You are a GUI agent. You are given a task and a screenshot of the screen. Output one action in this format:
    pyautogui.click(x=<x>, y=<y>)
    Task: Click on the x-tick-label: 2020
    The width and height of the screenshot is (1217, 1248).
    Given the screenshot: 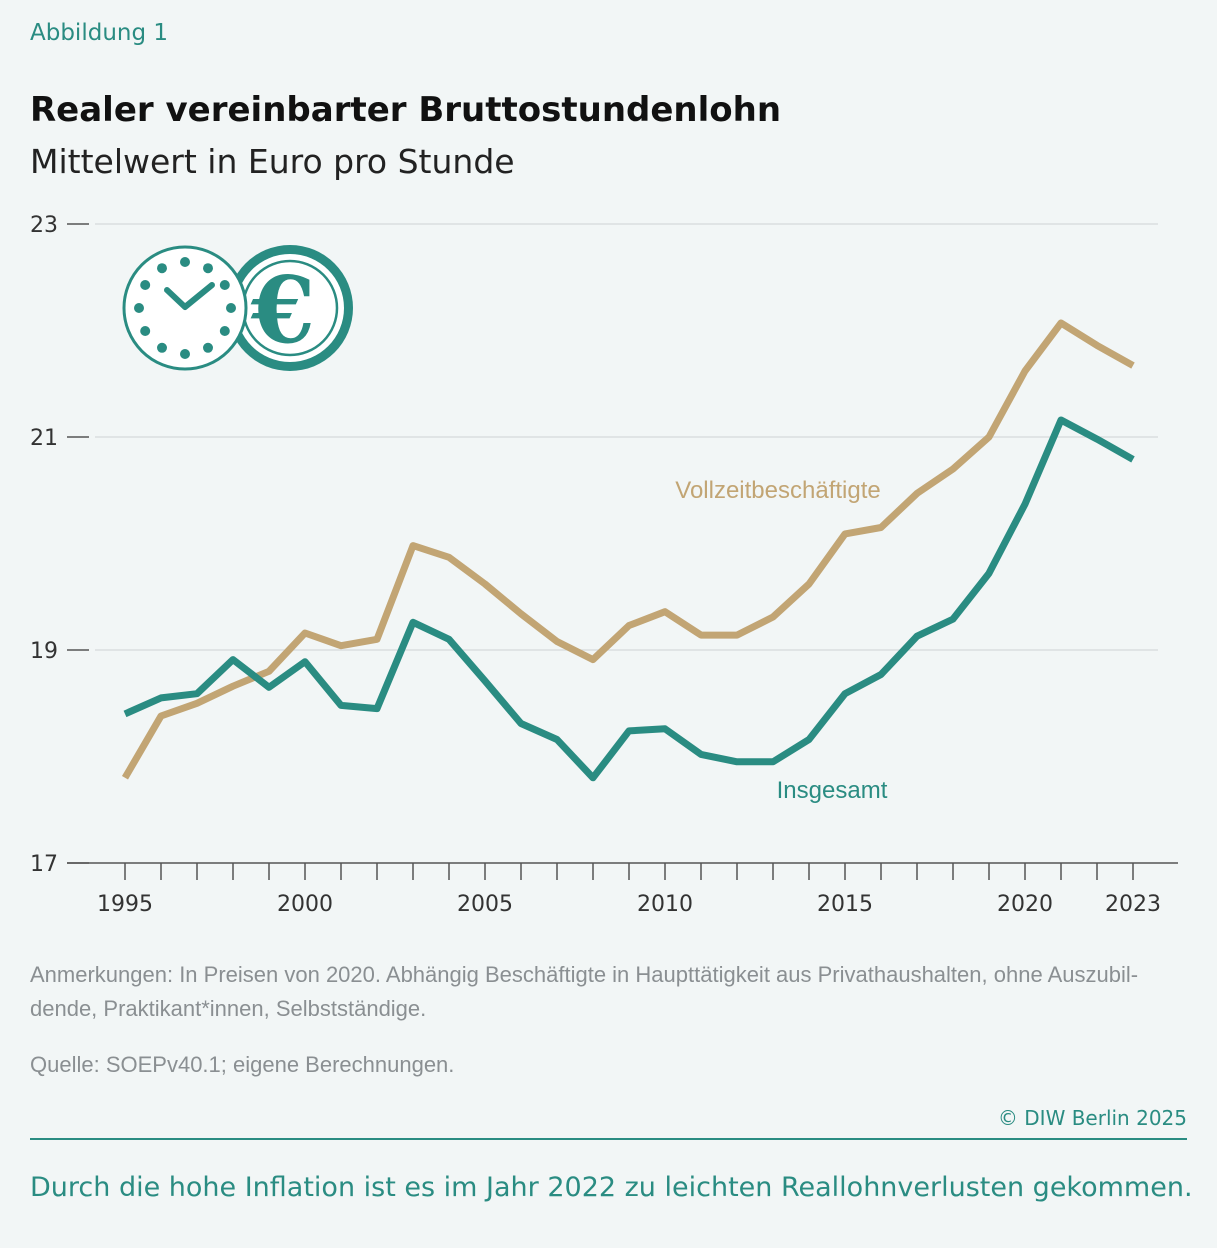 What is the action you would take?
    pyautogui.click(x=1025, y=904)
    